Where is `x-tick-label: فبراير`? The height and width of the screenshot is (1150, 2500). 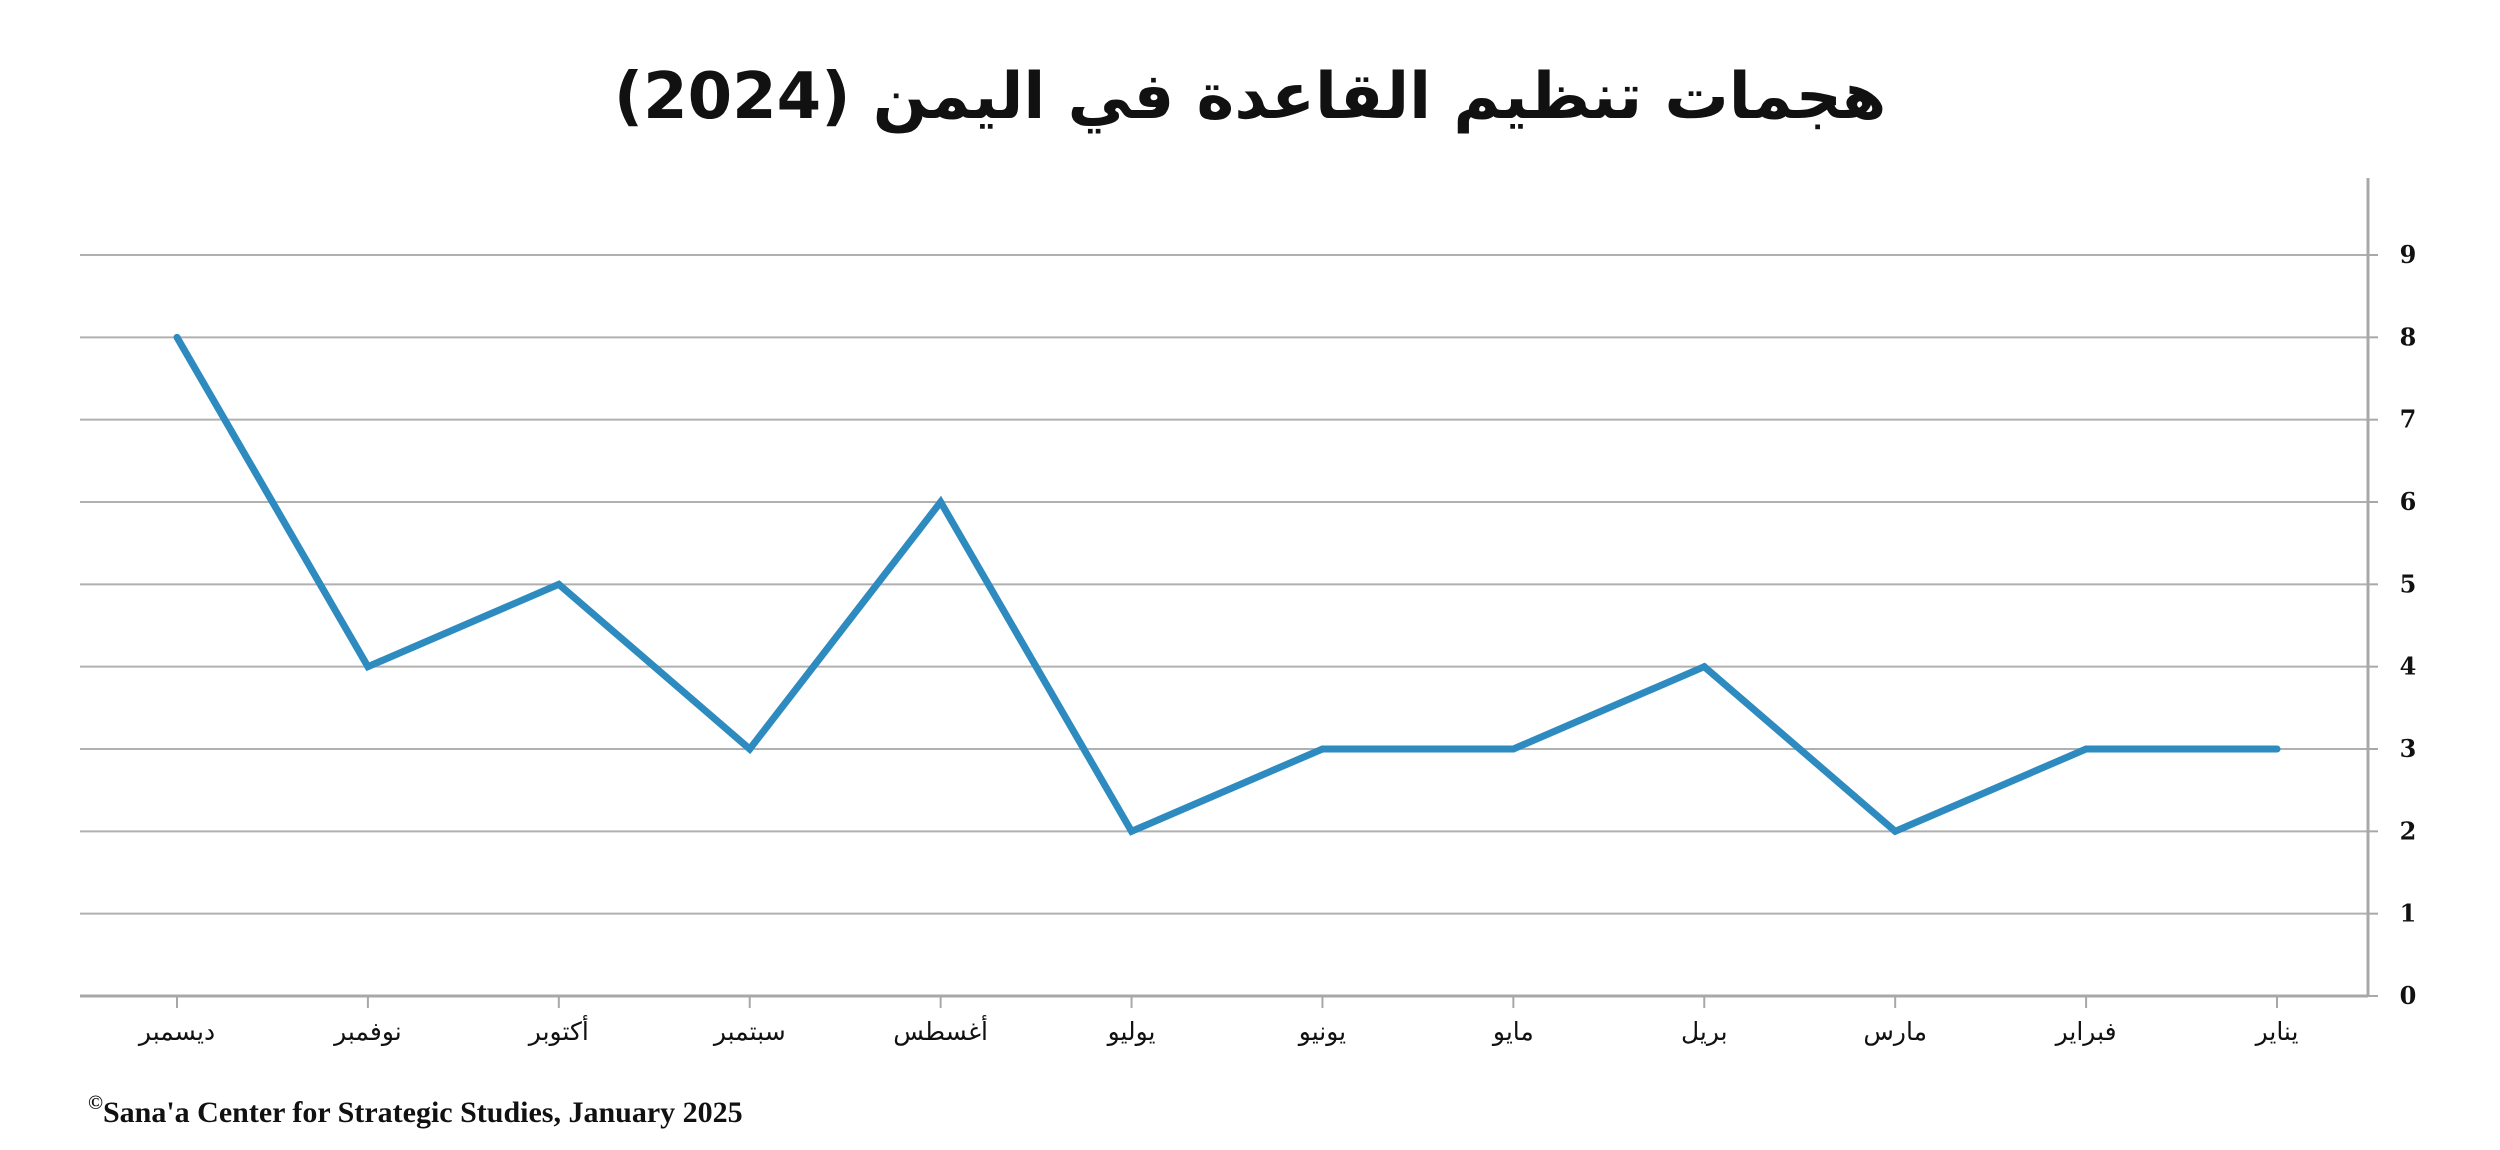 x-tick-label: فبراير is located at coordinates (2085, 1031).